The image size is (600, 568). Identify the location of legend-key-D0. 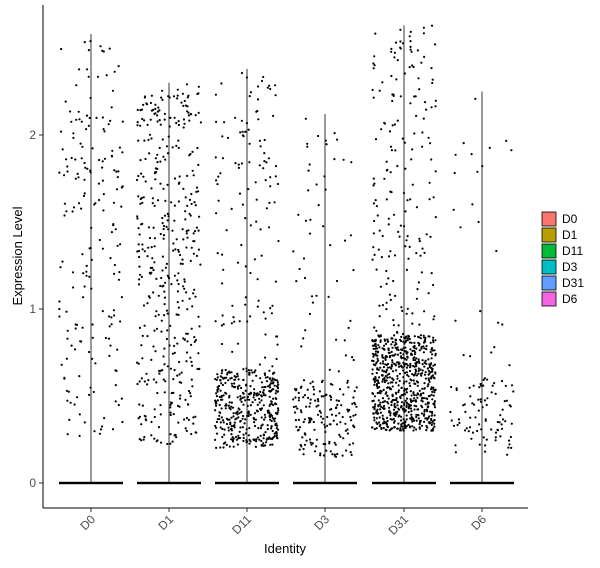
(549, 219).